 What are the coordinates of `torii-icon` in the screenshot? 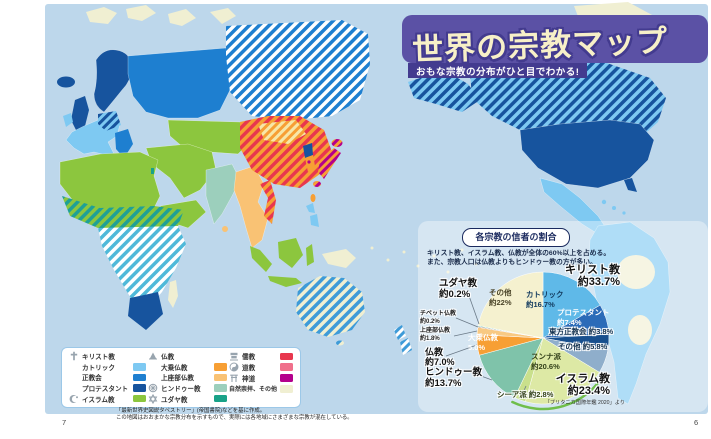 It's located at (234, 378).